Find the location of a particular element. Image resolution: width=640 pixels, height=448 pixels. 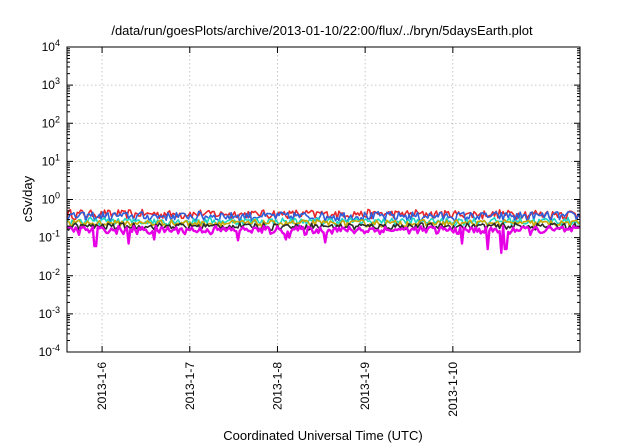

y-tick-label: 10⁻⁴ is located at coordinates (49, 351).